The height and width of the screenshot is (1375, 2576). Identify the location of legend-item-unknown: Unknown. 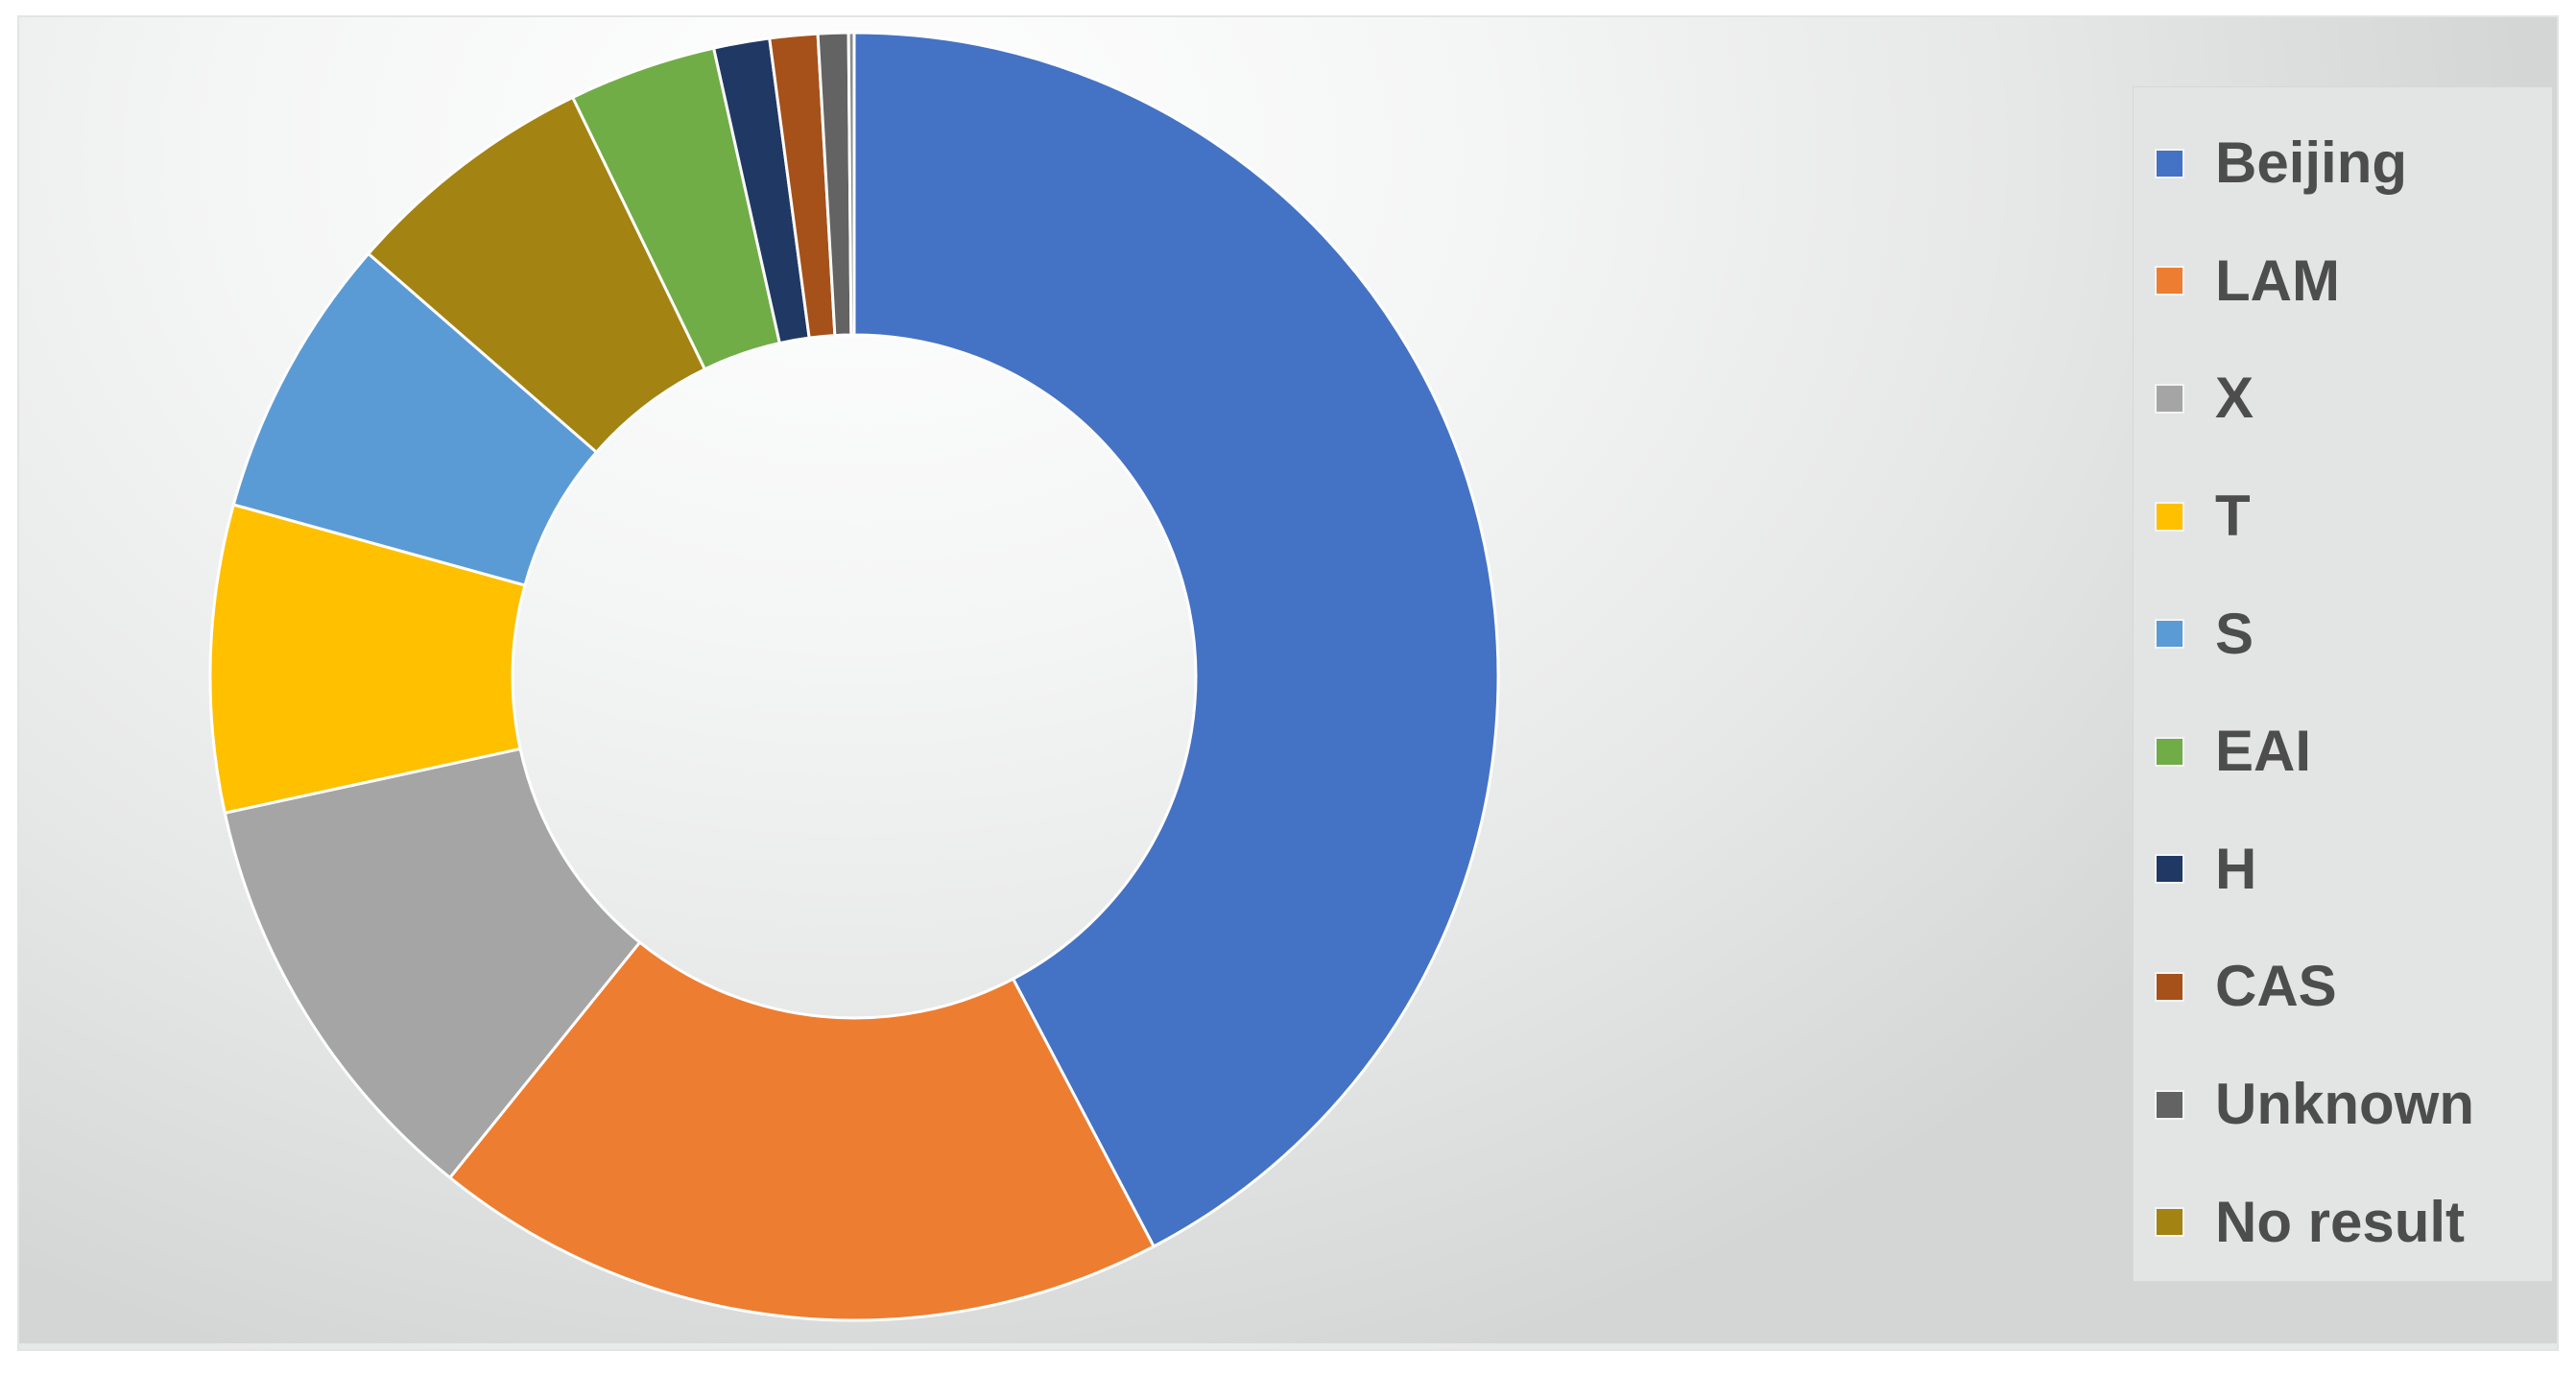
(2354, 1105).